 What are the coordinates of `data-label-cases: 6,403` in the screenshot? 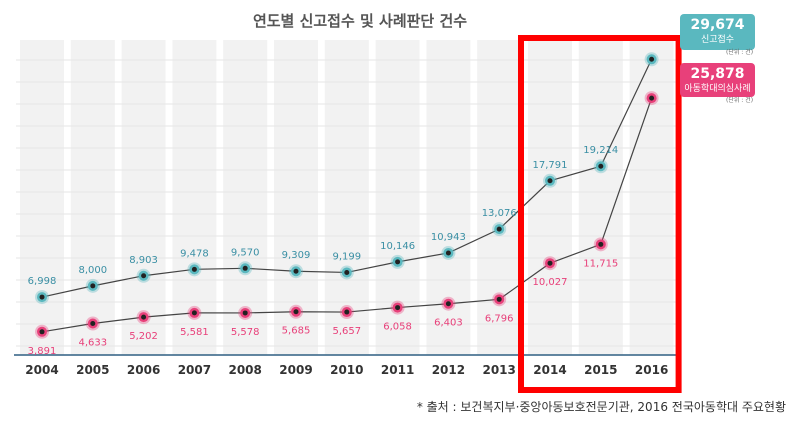 It's located at (448, 323).